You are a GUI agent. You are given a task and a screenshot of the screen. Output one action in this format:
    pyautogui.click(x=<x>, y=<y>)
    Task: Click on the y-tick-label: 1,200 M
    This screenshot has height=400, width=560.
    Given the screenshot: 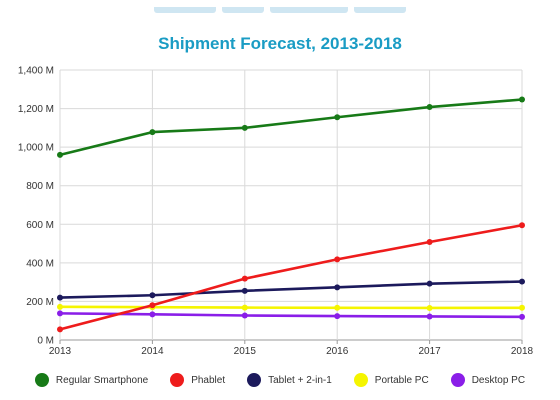 What is the action you would take?
    pyautogui.click(x=36, y=109)
    